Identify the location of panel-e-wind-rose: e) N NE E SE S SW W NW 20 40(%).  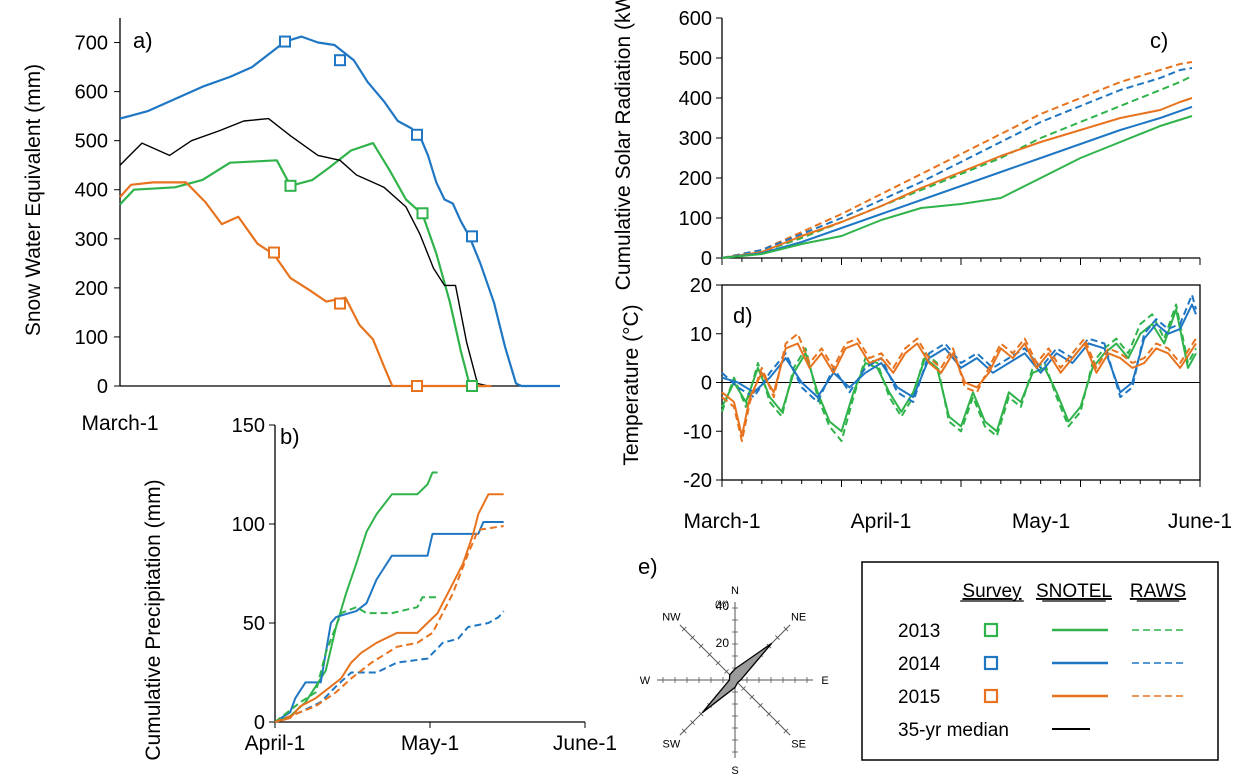
(733, 665).